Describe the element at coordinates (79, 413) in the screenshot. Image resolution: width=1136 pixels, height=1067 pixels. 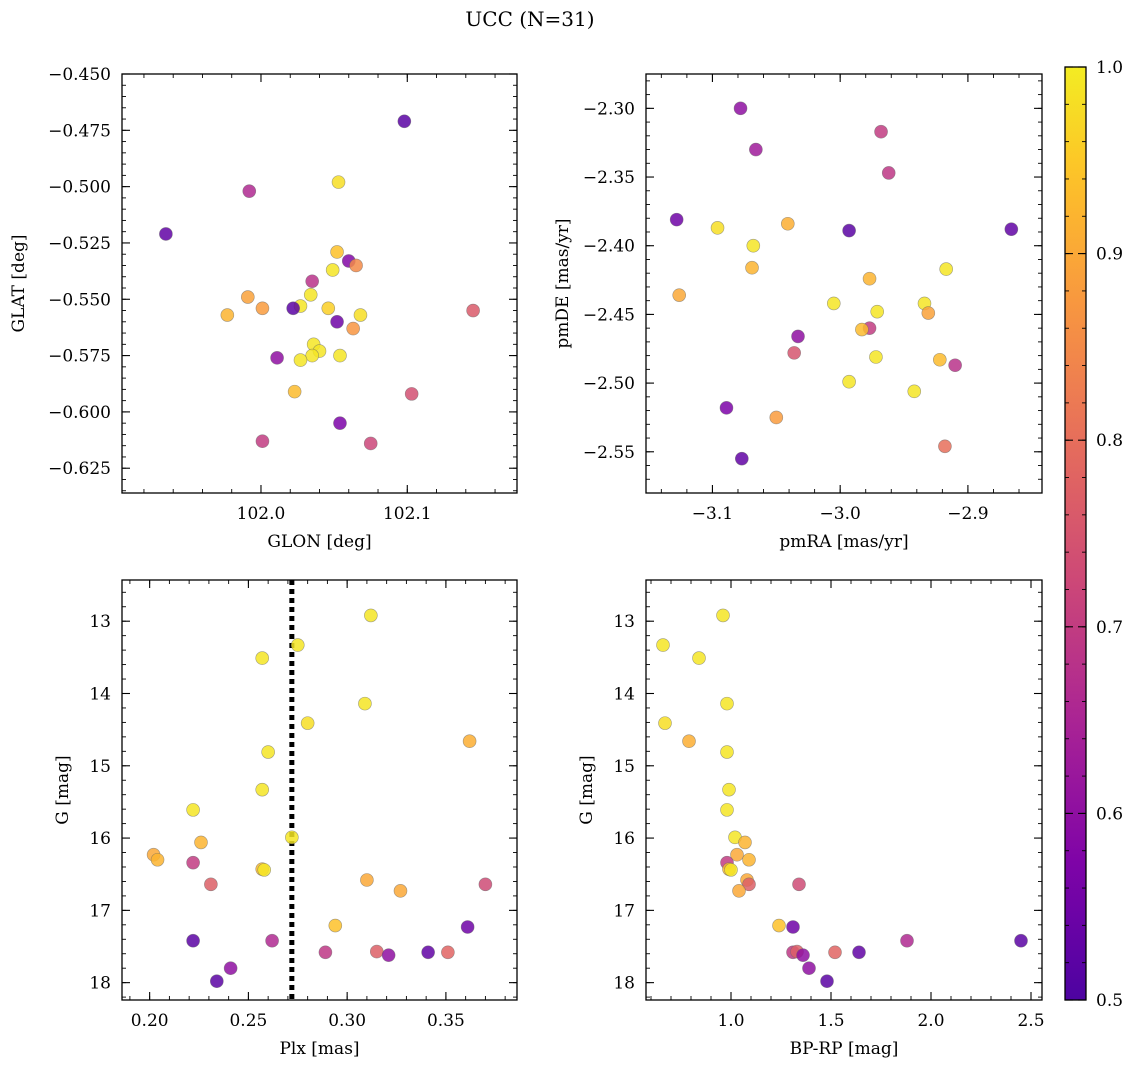
I see `y-tick-label: −0.600` at that location.